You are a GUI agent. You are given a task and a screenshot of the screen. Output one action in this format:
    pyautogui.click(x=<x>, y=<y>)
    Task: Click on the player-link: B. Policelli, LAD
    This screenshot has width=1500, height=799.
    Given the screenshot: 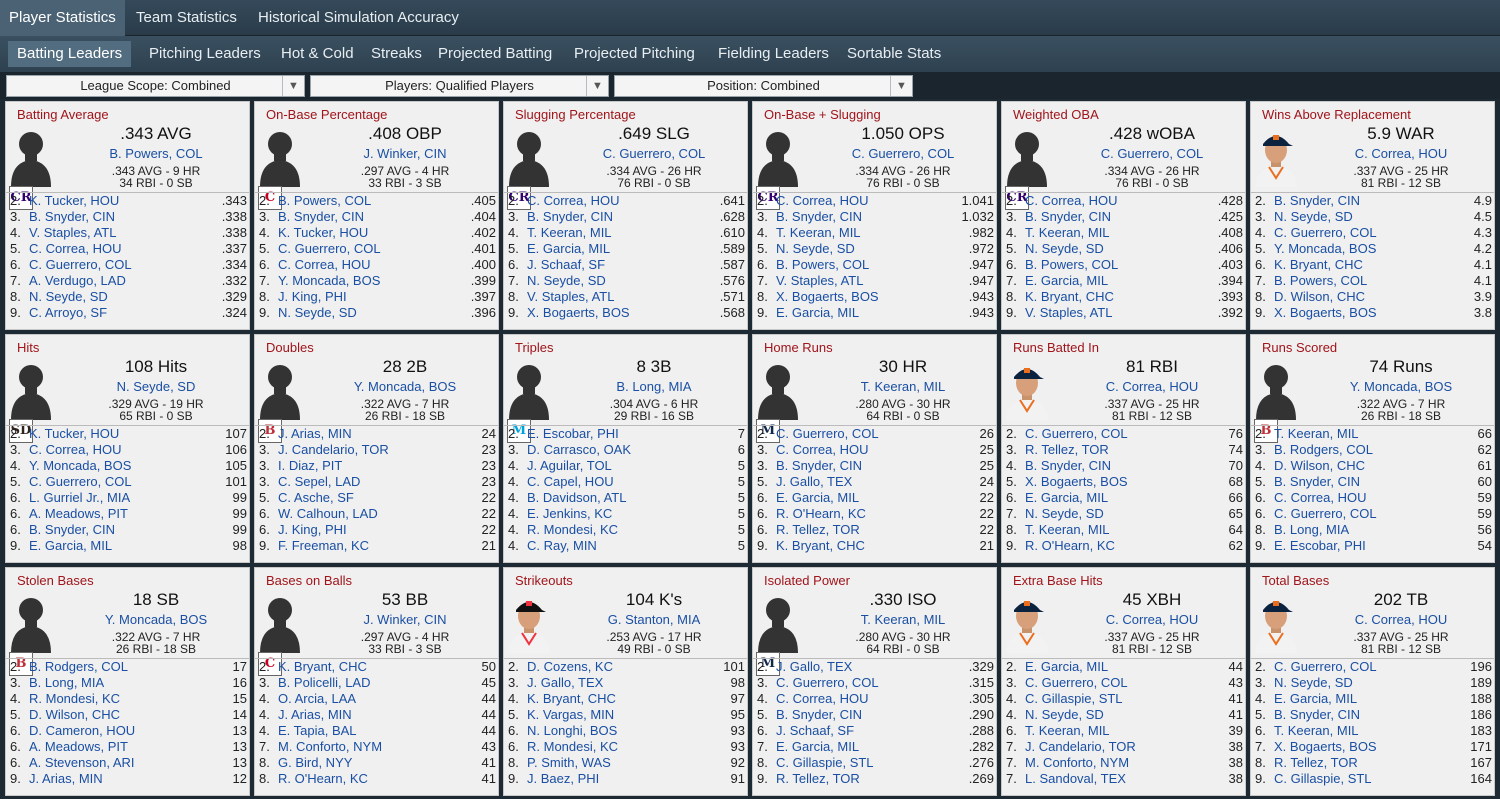 What is the action you would take?
    pyautogui.click(x=324, y=682)
    